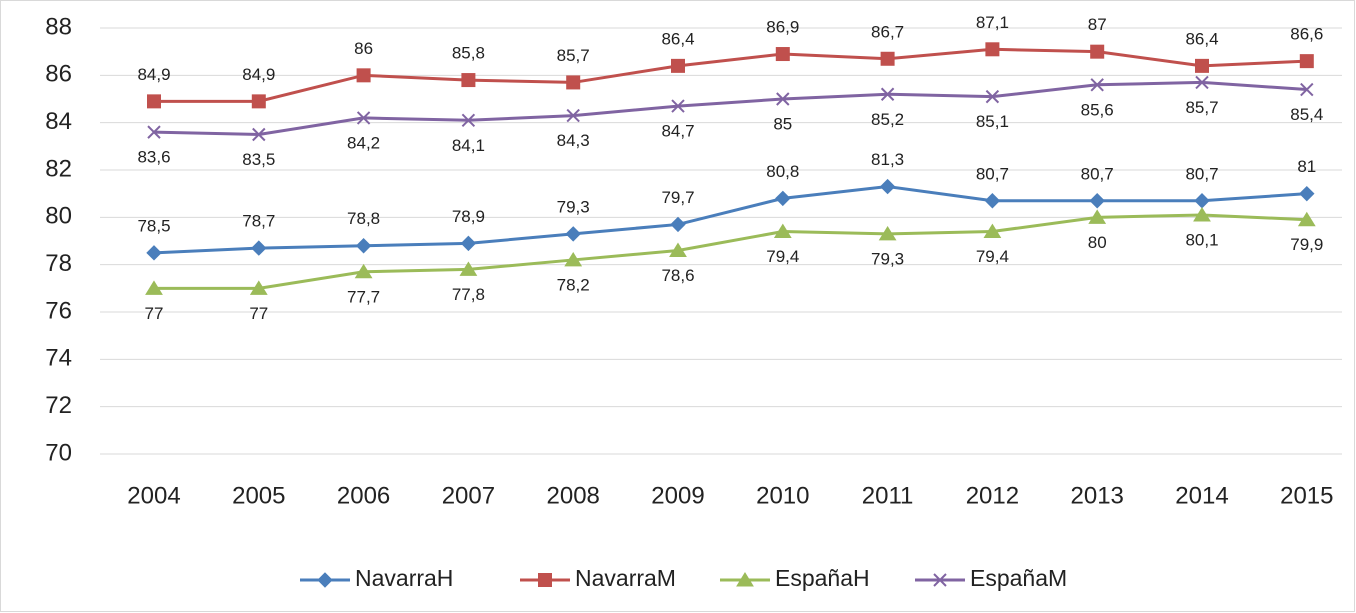 The width and height of the screenshot is (1356, 613). I want to click on data-label: 87, so click(1097, 24).